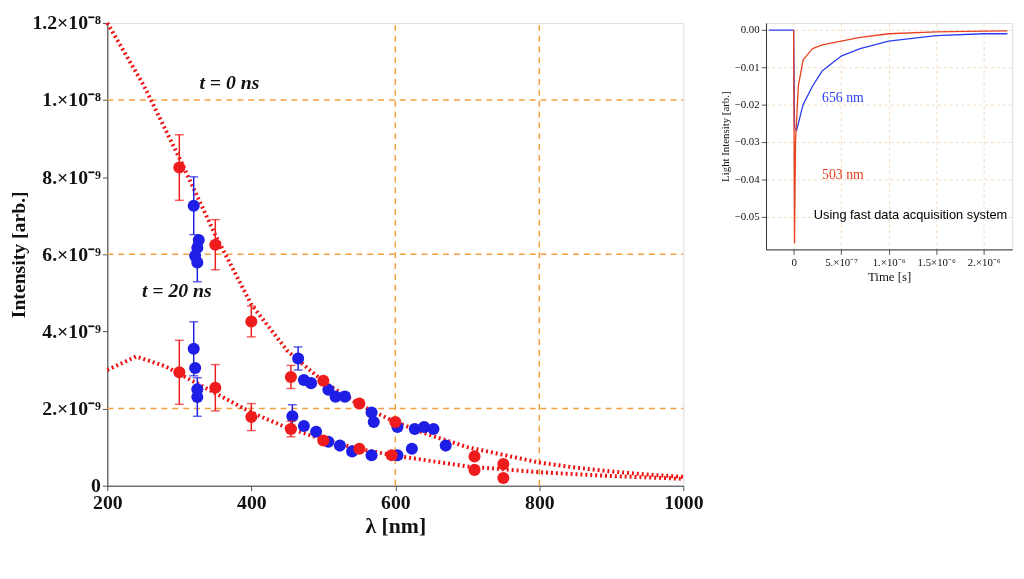 The width and height of the screenshot is (1024, 579). I want to click on x-axis-title: Time [s], so click(889, 277).